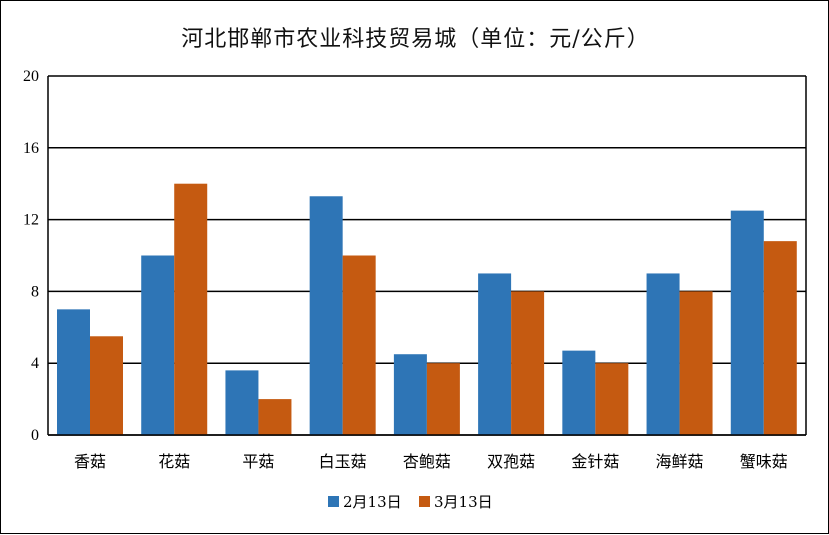 Image resolution: width=829 pixels, height=535 pixels. Describe the element at coordinates (31, 256) in the screenshot. I see `y-tick-labels: 0 4 8 12 16 20` at that location.